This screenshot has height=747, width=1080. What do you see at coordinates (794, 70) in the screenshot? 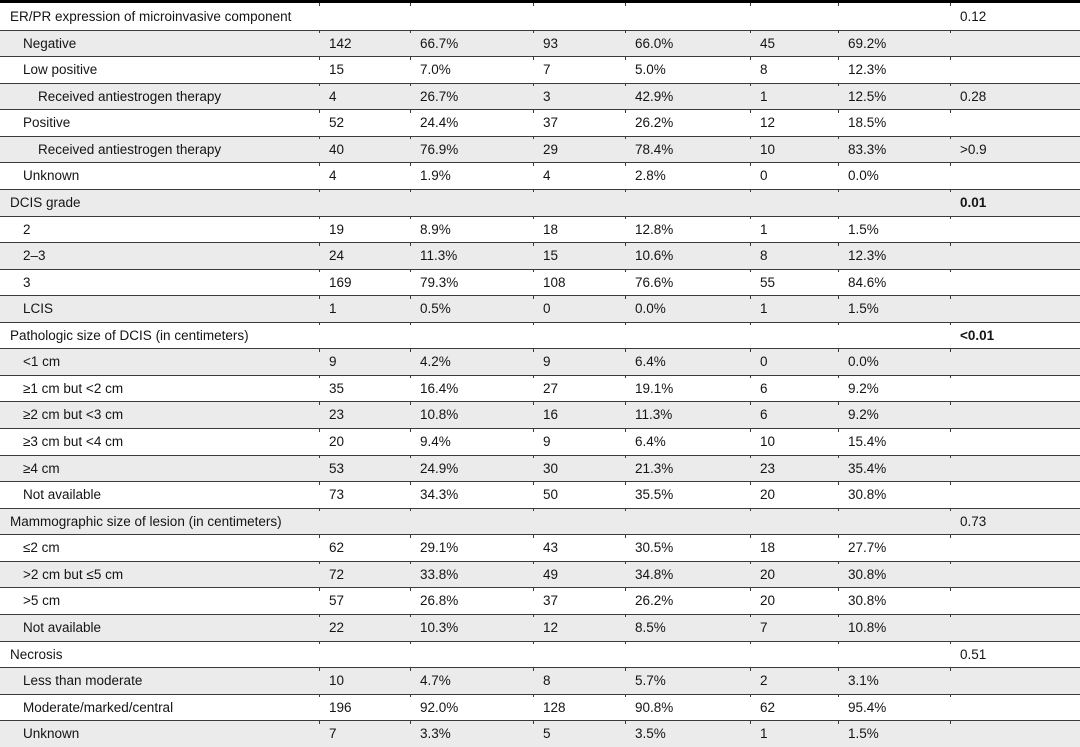
I see `group3-count-cell: 8` at bounding box center [794, 70].